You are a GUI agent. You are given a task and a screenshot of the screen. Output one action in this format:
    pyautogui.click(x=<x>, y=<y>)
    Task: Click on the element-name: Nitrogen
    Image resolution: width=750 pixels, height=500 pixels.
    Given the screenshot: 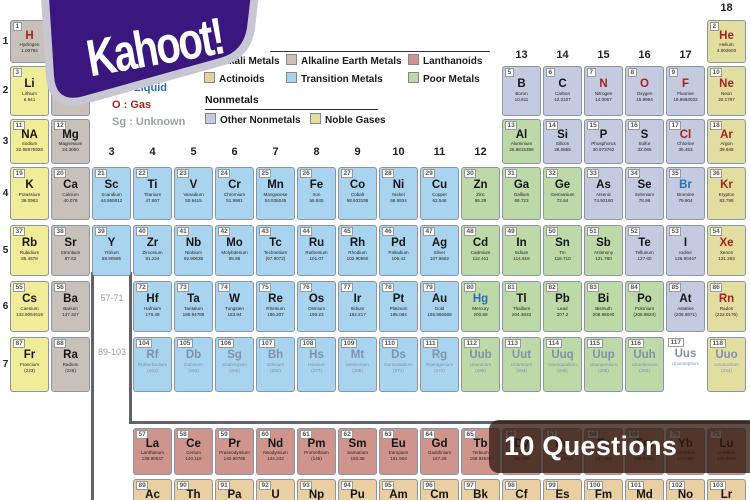 What is the action you would take?
    pyautogui.click(x=603, y=93)
    